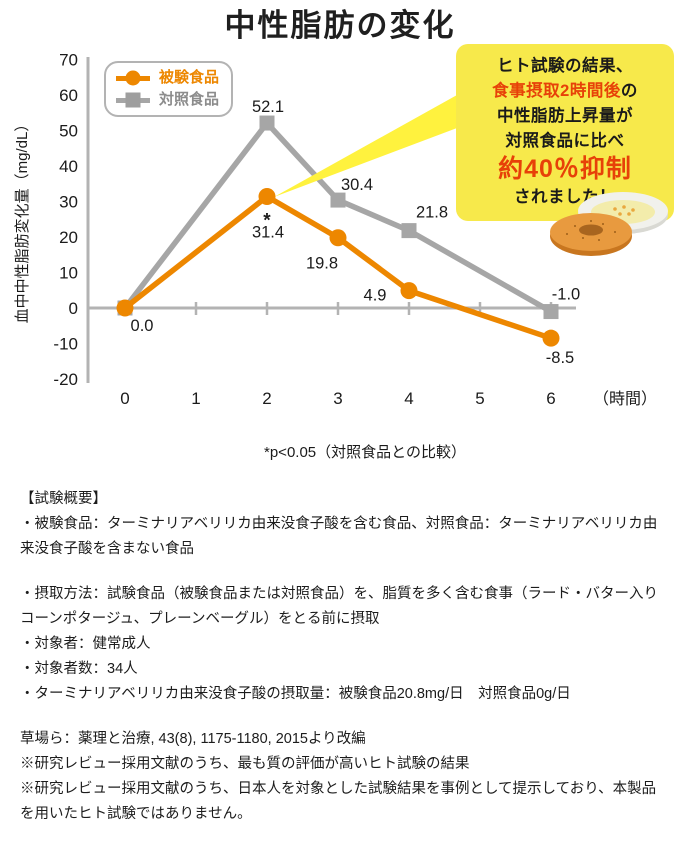  Describe the element at coordinates (266, 398) in the screenshot. I see `x-tick-label: 2` at that location.